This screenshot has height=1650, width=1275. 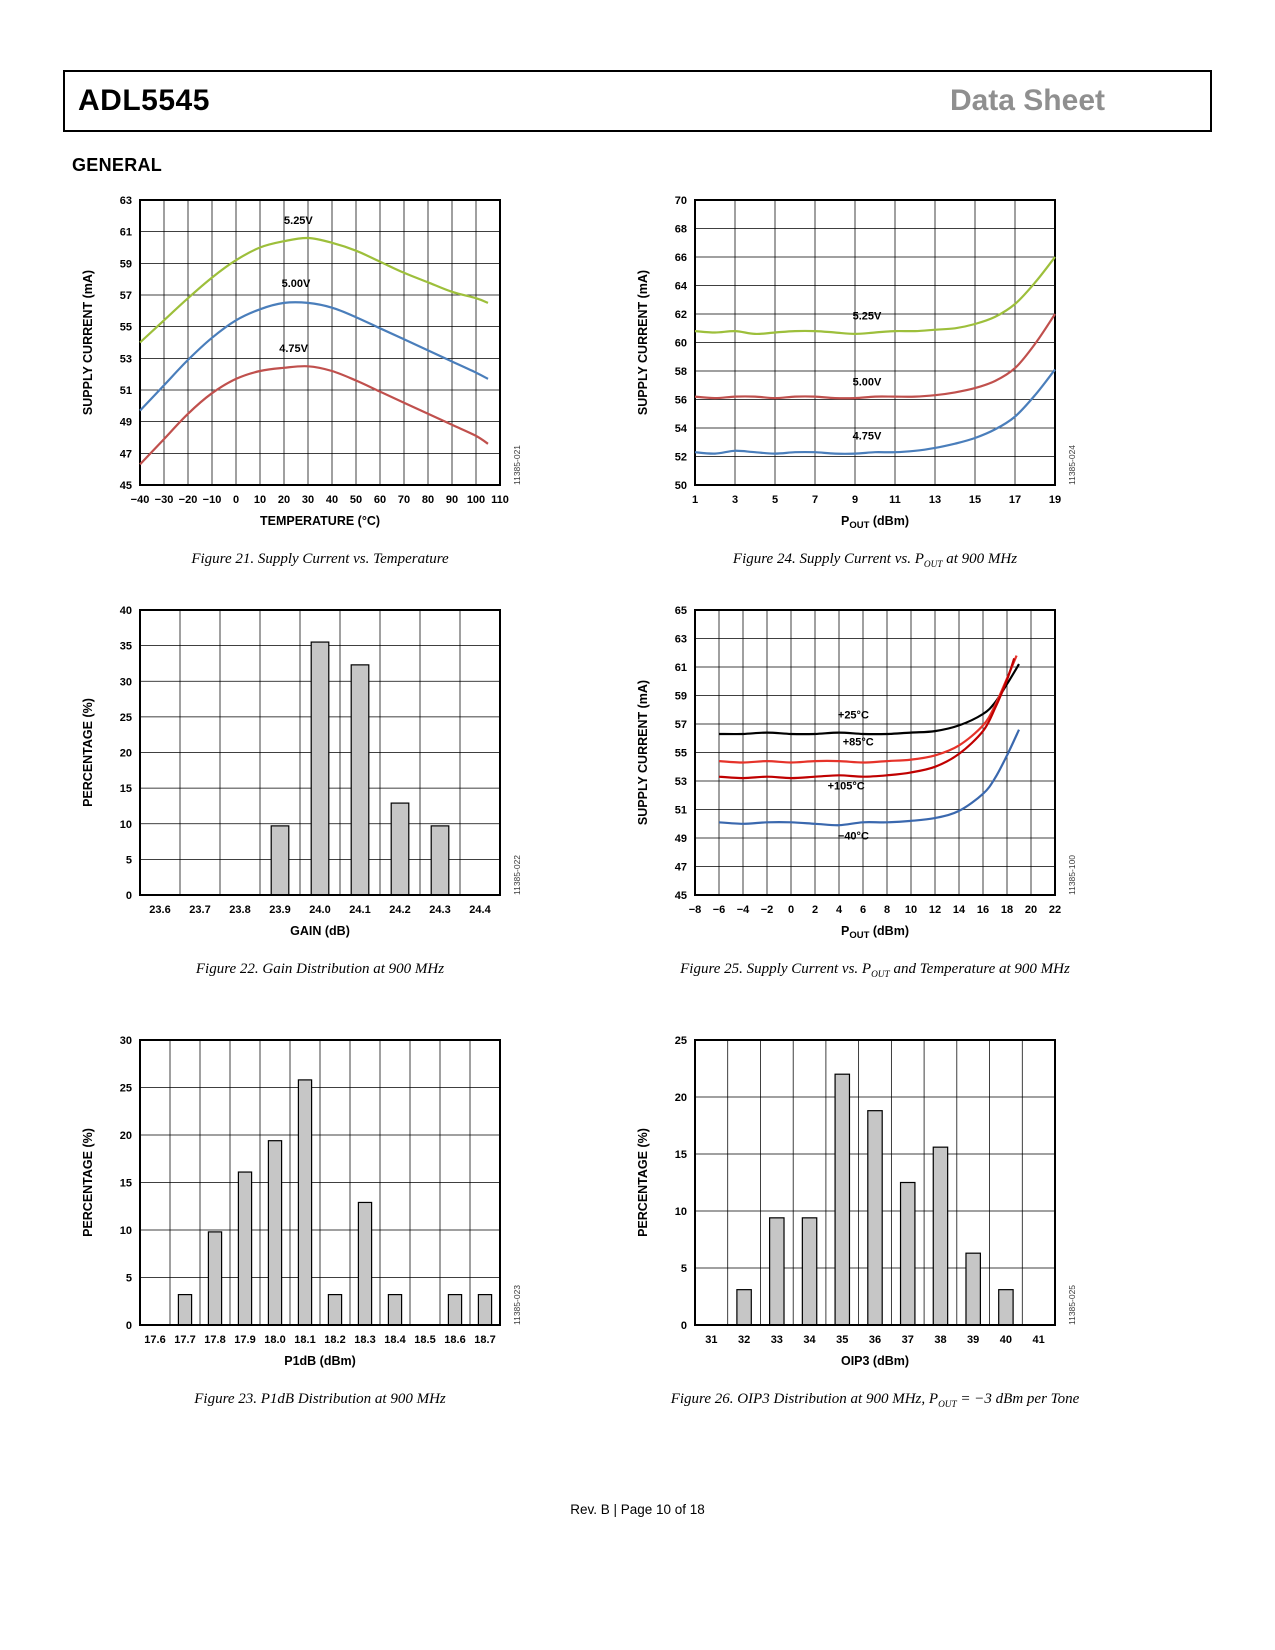 I want to click on y-tick-label: 35, so click(x=126, y=647).